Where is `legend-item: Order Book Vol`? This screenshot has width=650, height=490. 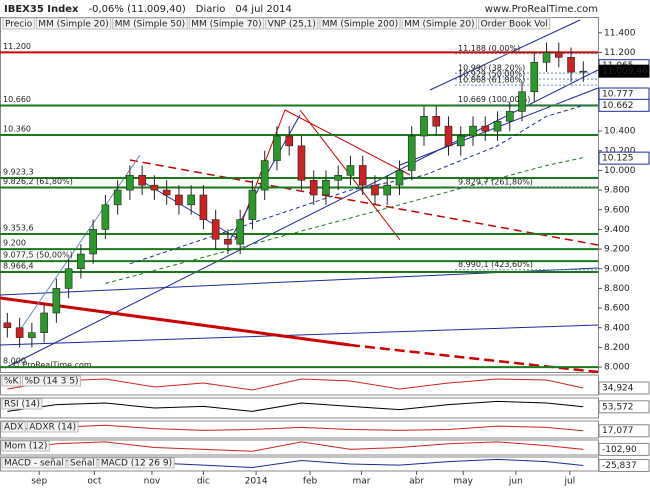 legend-item: Order Book Vol is located at coordinates (514, 23).